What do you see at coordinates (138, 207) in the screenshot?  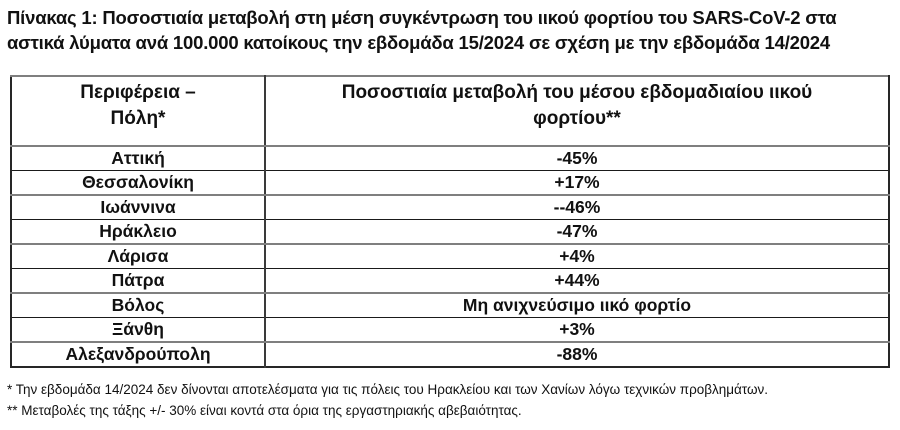 I see `region-cell: Ιωάννινα` at bounding box center [138, 207].